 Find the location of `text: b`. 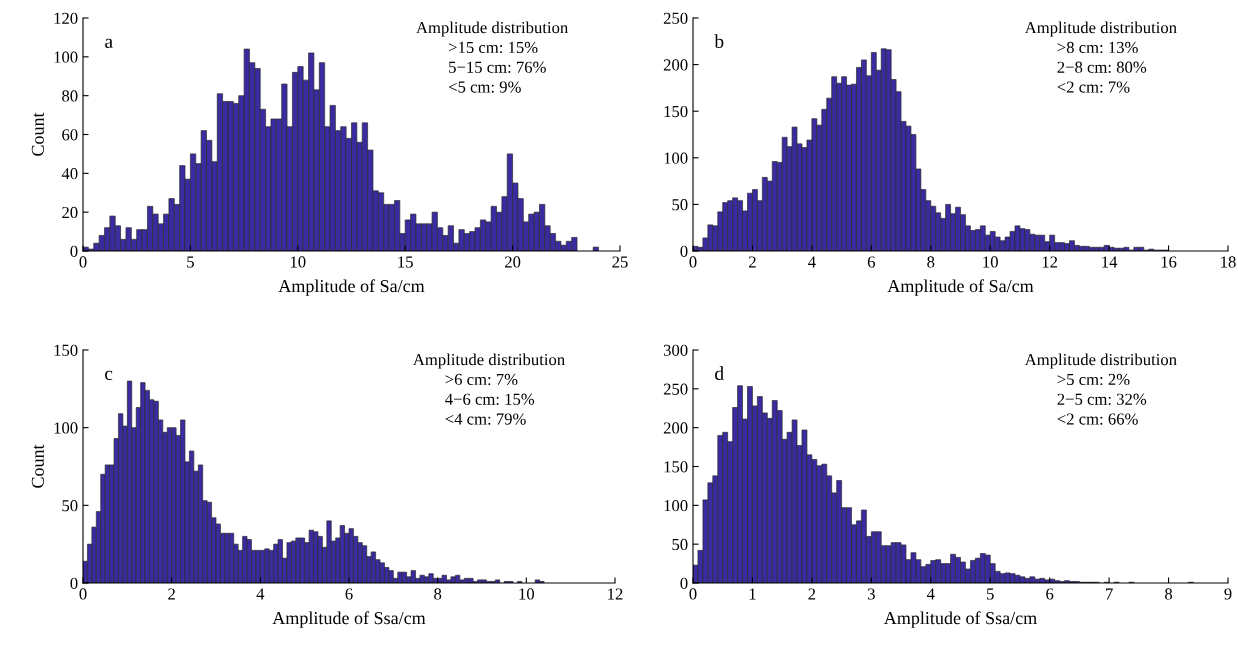

text: b is located at coordinates (719, 41).